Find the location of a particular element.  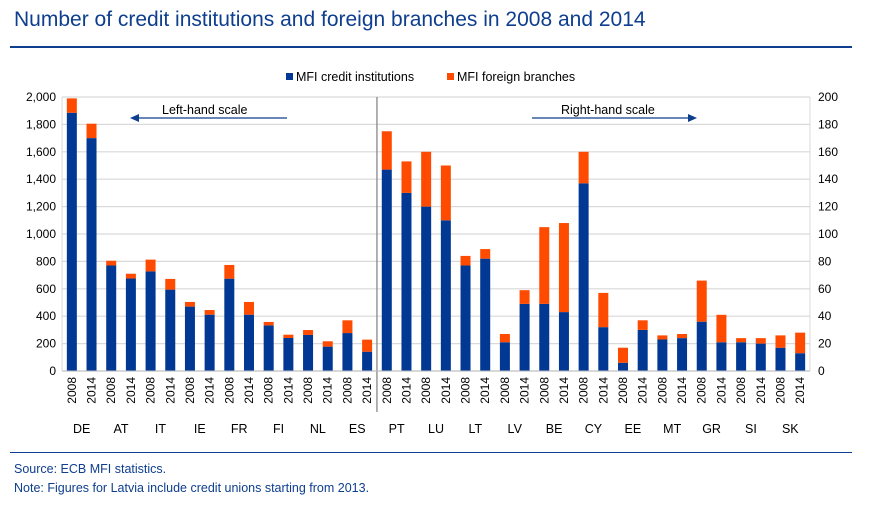

bar-credit-institutions-GR-2014 is located at coordinates (721, 356).